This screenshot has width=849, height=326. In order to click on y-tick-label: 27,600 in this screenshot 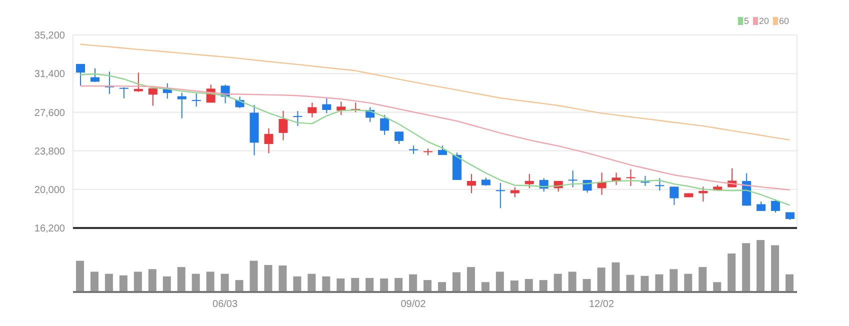, I will do `click(50, 113)`.